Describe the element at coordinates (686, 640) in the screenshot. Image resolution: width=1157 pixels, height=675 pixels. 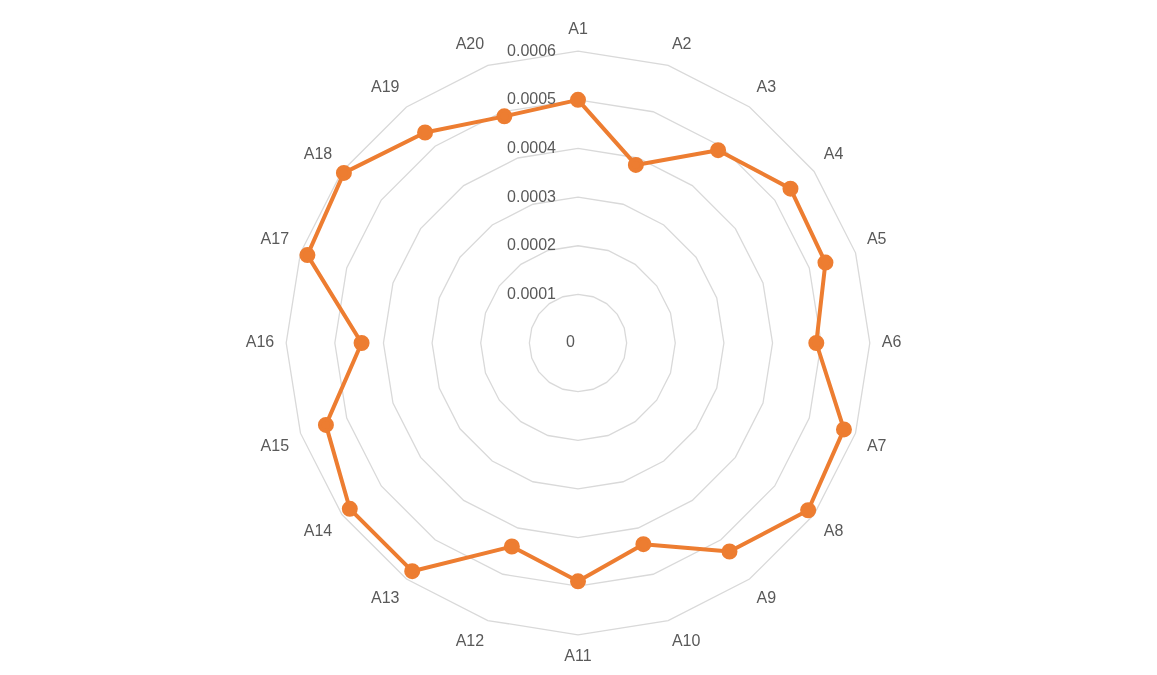
I see `spoke-label: A10` at that location.